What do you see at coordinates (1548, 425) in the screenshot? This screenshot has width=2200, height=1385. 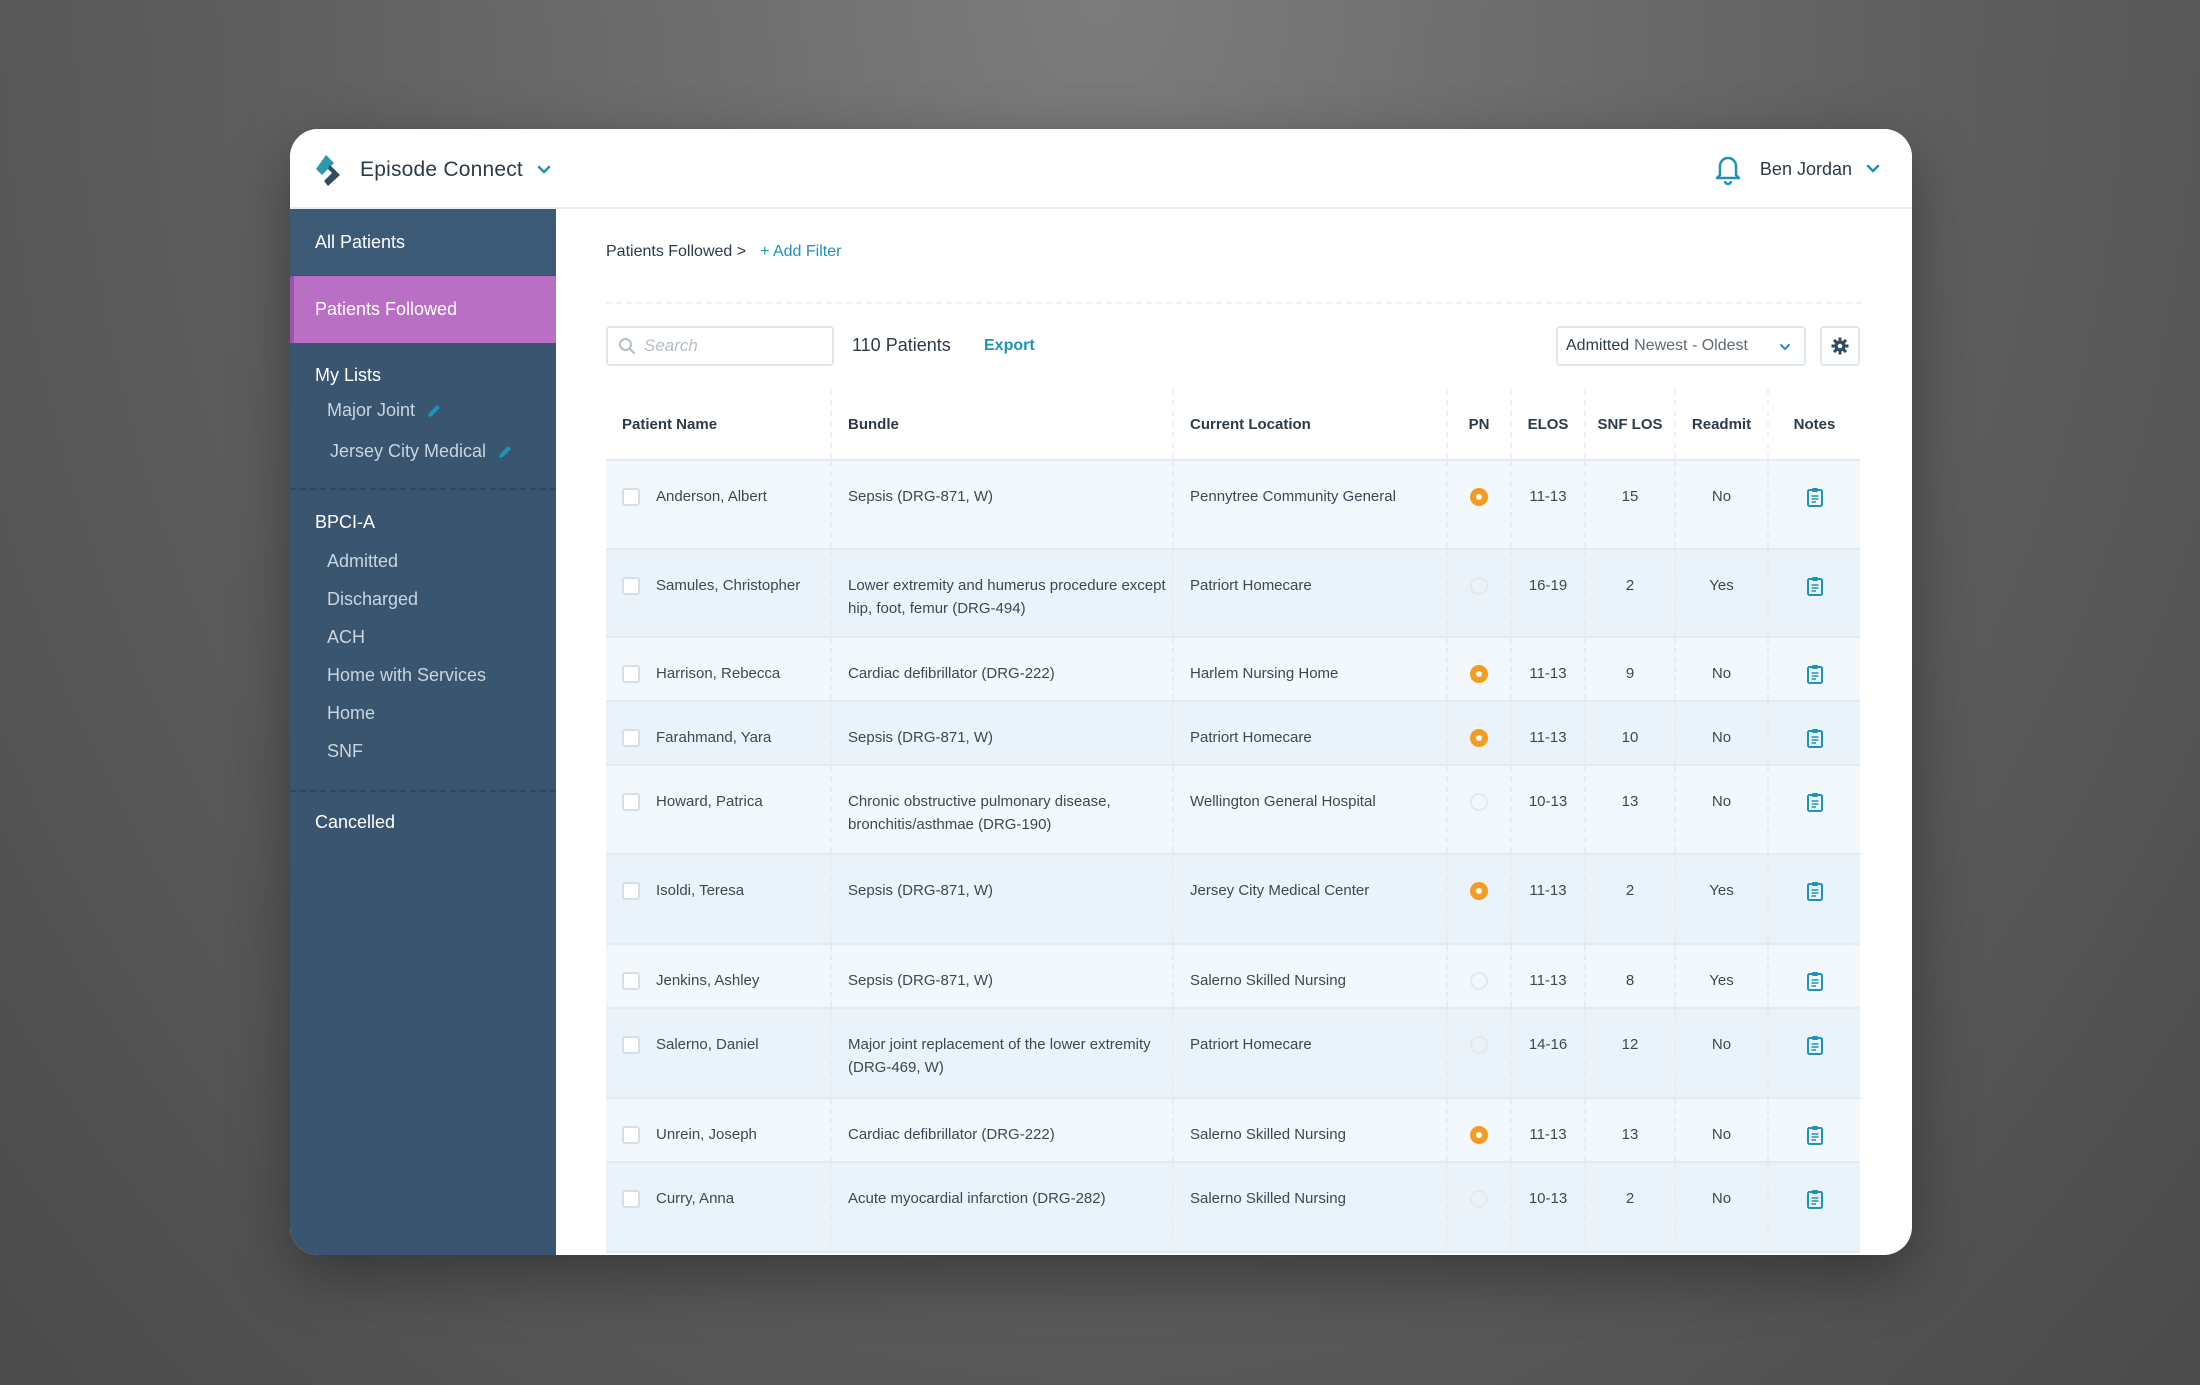 I see `column-header-elos: ELOS` at bounding box center [1548, 425].